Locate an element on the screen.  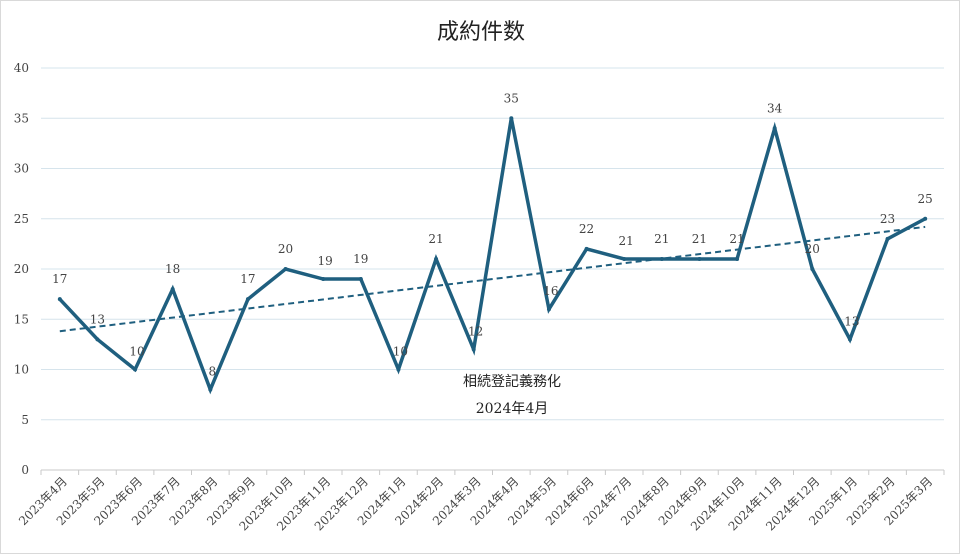
annotation-line-2: 2024年4月 is located at coordinates (512, 409).